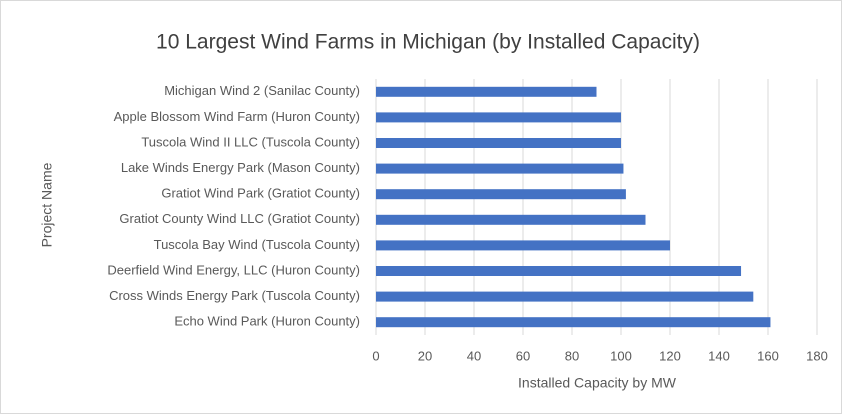 Image resolution: width=842 pixels, height=414 pixels. Describe the element at coordinates (425, 355) in the screenshot. I see `x-tick-label: 20` at that location.